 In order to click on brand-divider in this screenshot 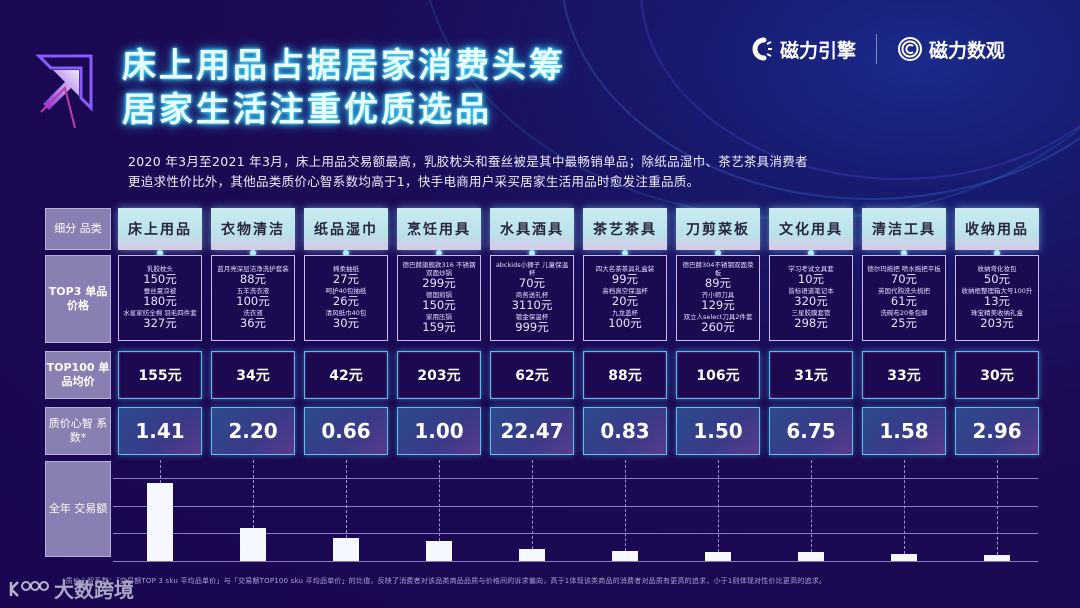, I will do `click(877, 49)`.